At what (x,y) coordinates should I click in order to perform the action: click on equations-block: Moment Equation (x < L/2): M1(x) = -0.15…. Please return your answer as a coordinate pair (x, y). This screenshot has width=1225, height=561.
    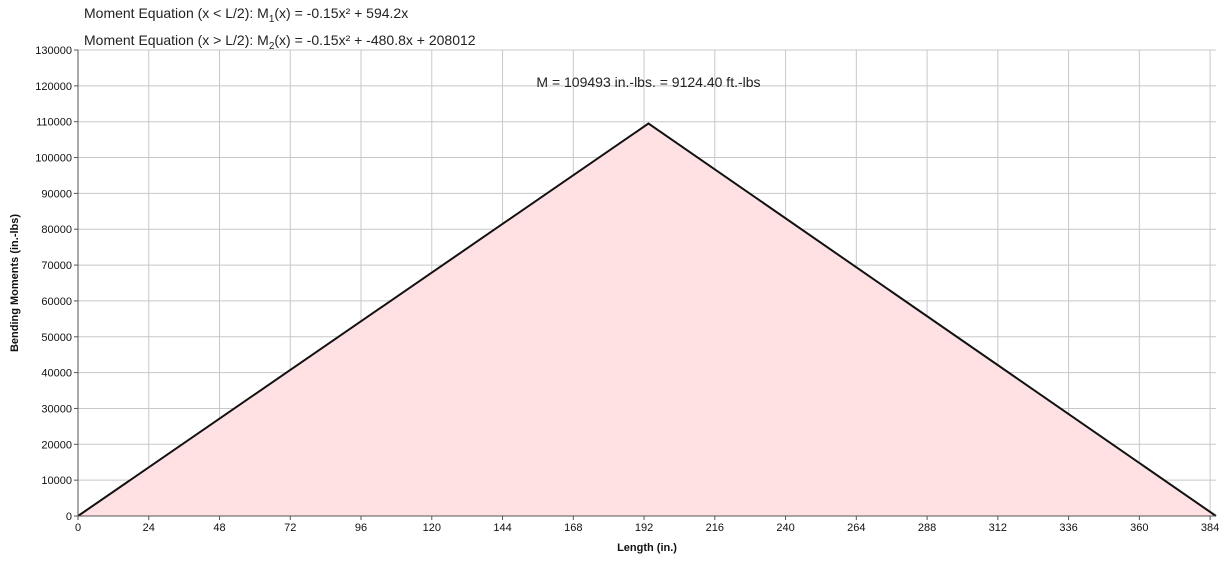
    Looking at the image, I should click on (280, 30).